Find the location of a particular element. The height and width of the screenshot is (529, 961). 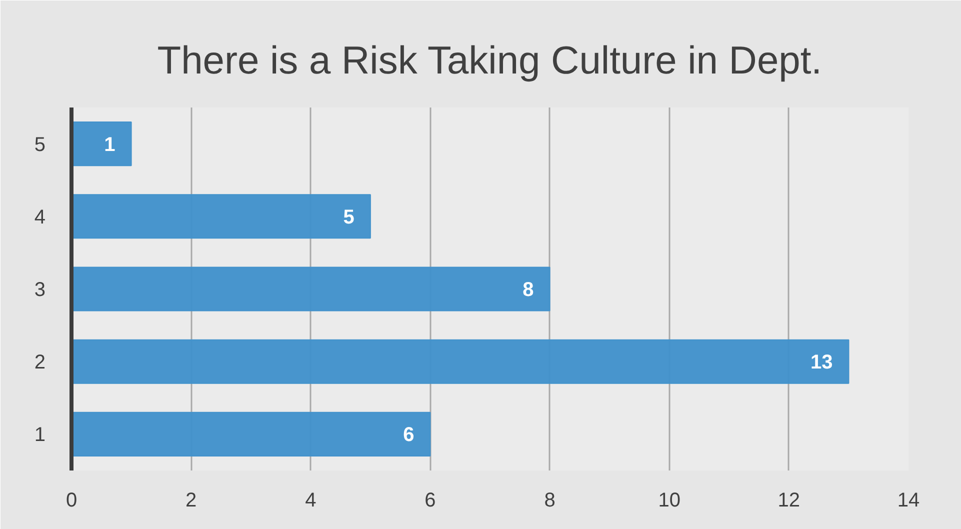

y-tick-label: 1 is located at coordinates (40, 435).